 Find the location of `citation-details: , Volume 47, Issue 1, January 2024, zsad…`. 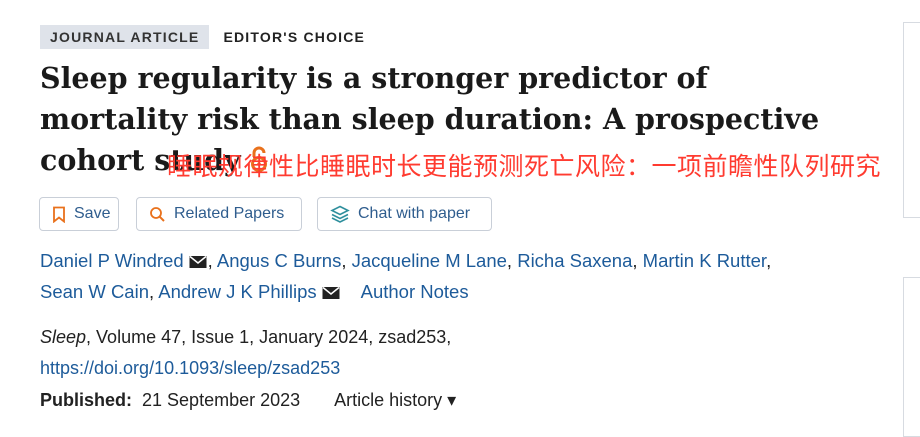

citation-details: , Volume 47, Issue 1, January 2024, zsad… is located at coordinates (269, 337).